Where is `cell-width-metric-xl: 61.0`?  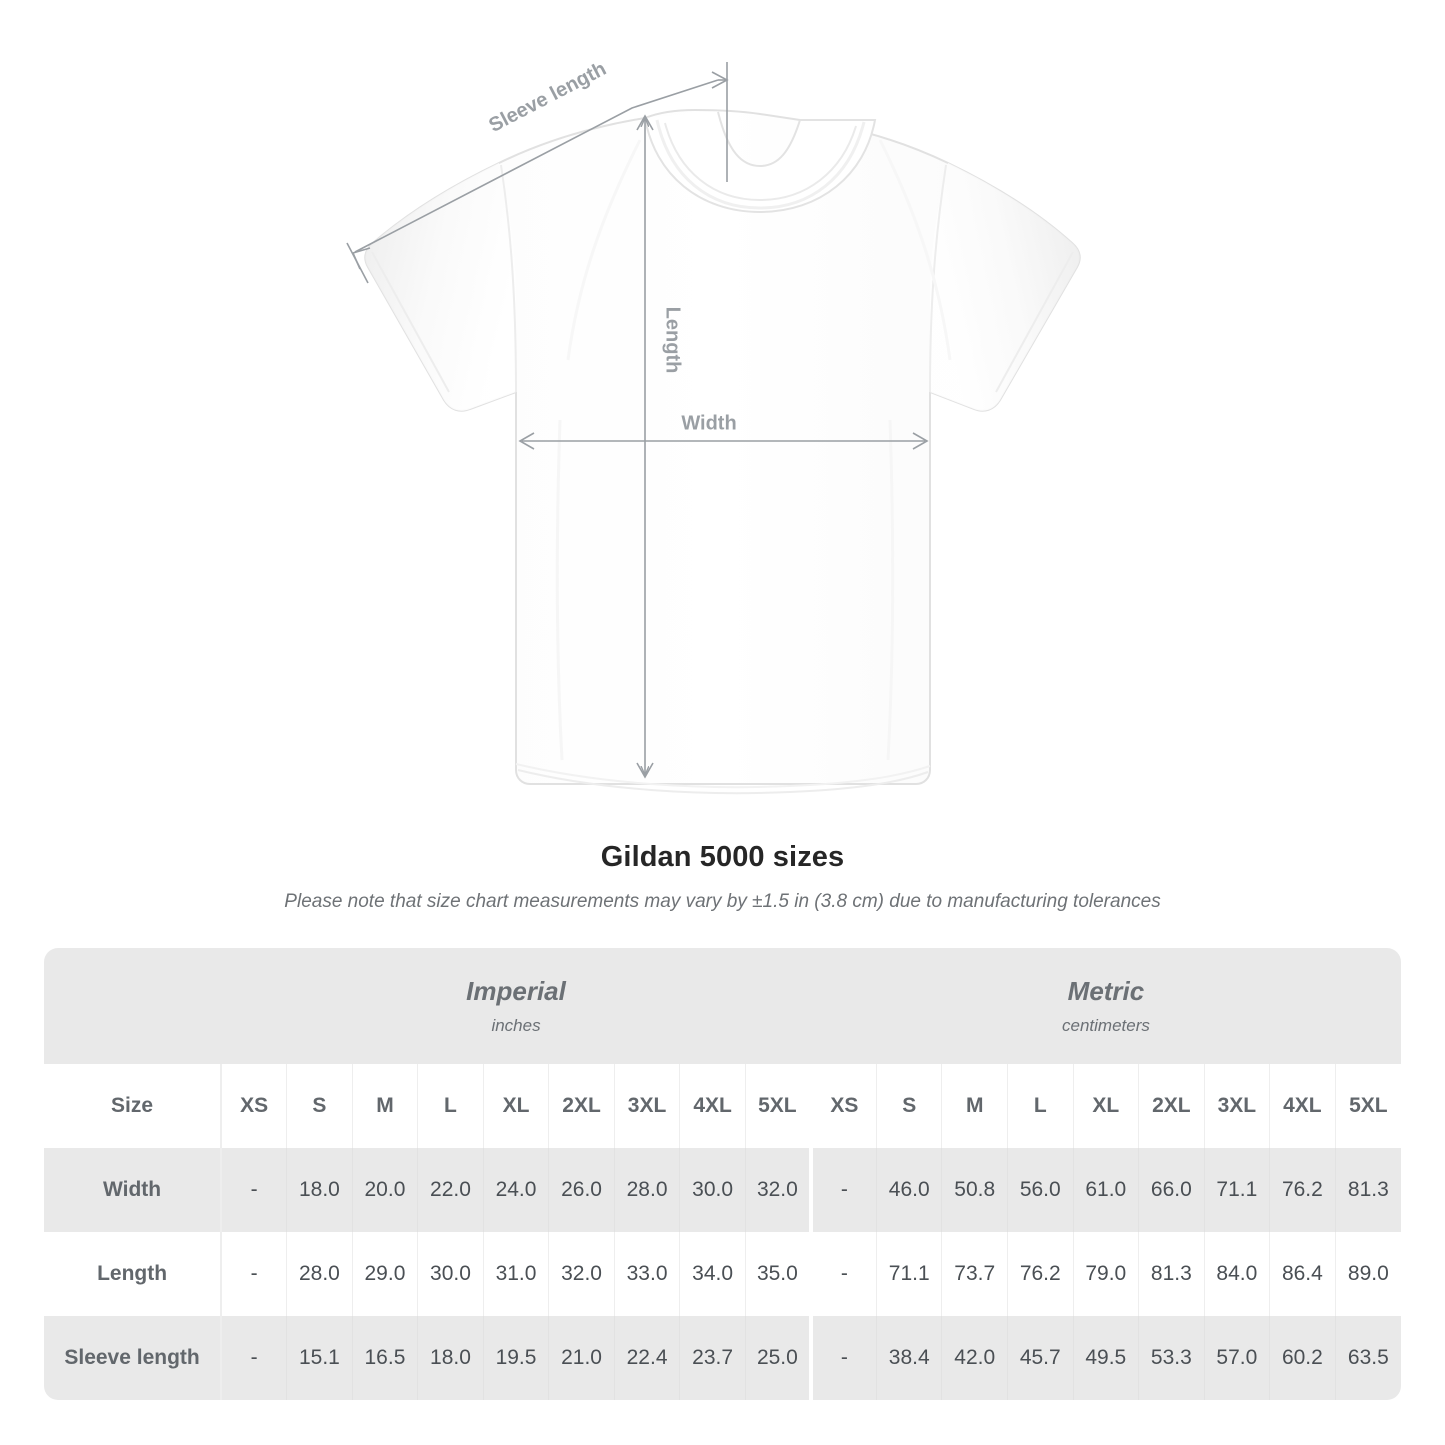
cell-width-metric-xl: 61.0 is located at coordinates (1105, 1190).